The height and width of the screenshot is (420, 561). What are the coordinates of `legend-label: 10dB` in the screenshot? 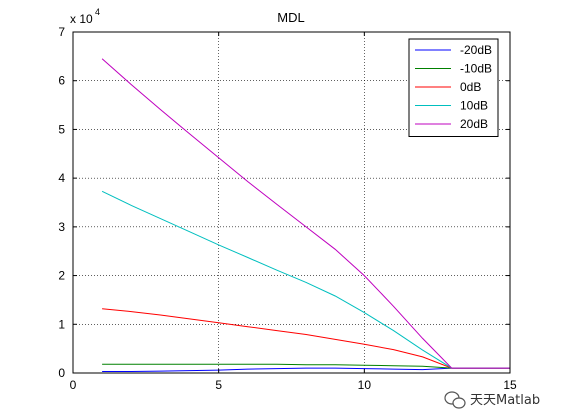 It's located at (474, 106).